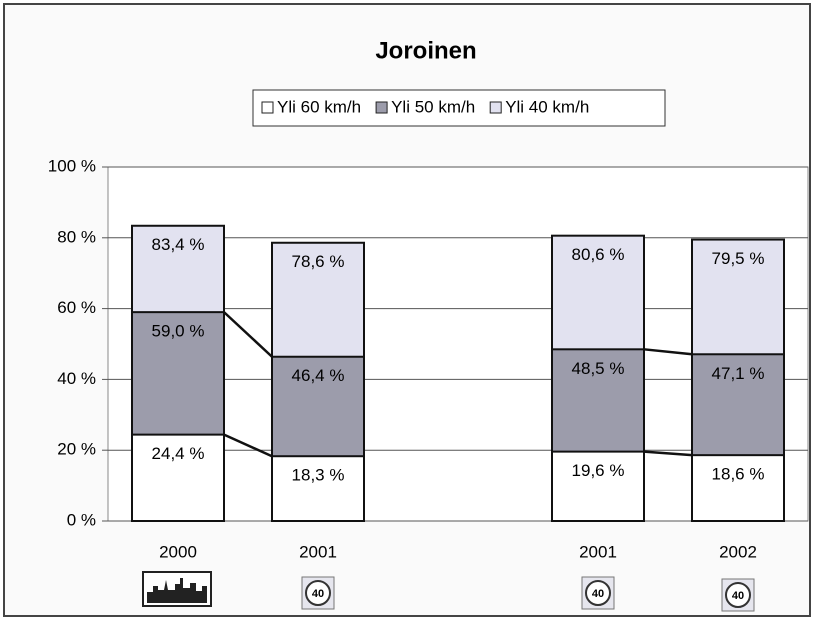 The height and width of the screenshot is (617, 815). I want to click on value-label: 18,6 %, so click(738, 474).